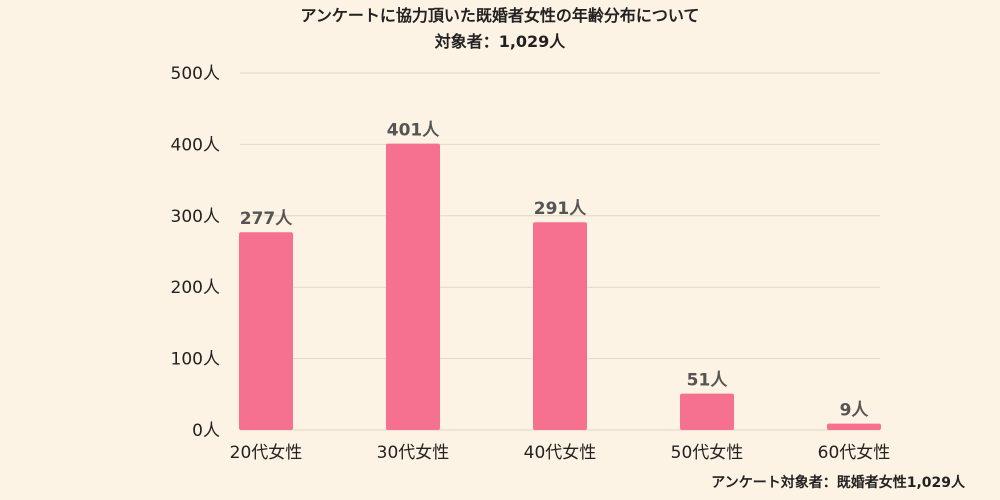 The image size is (1000, 500). I want to click on y-tick-label: 400人, so click(195, 145).